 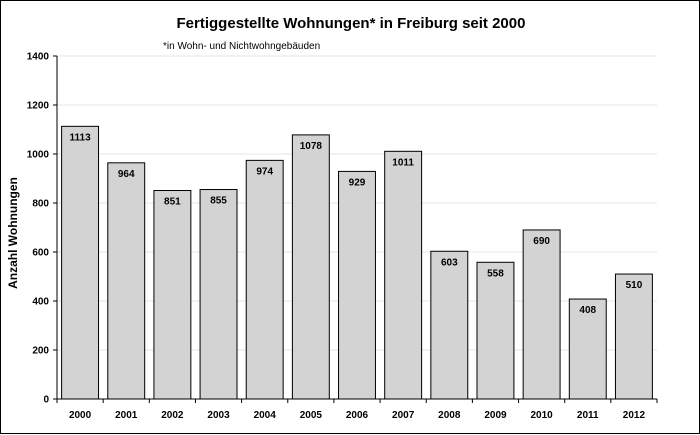 What do you see at coordinates (264, 279) in the screenshot?
I see `bar-2004` at bounding box center [264, 279].